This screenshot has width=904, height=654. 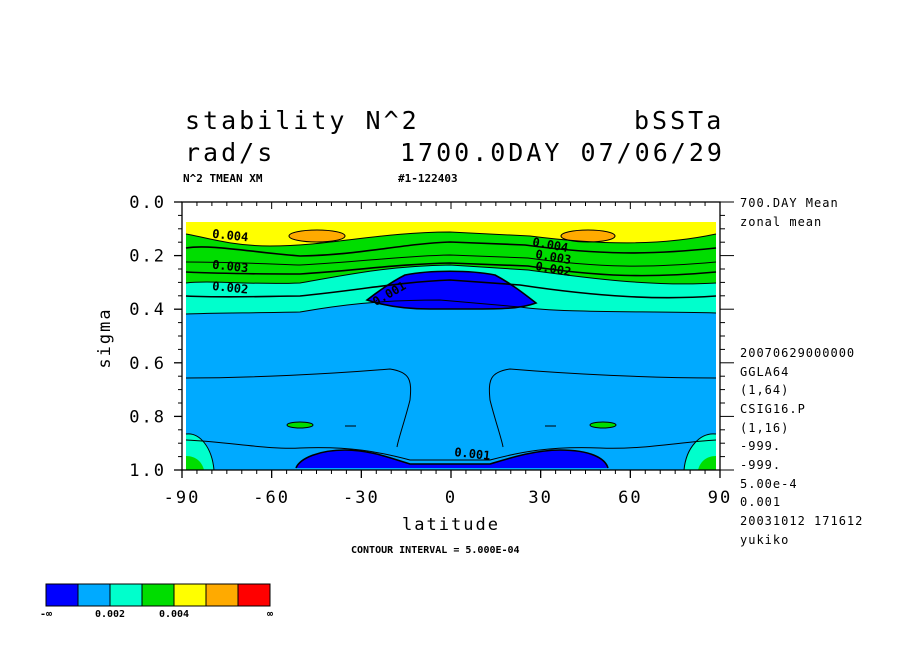 I want to click on side-info-line: 20031012 171612, so click(x=802, y=521).